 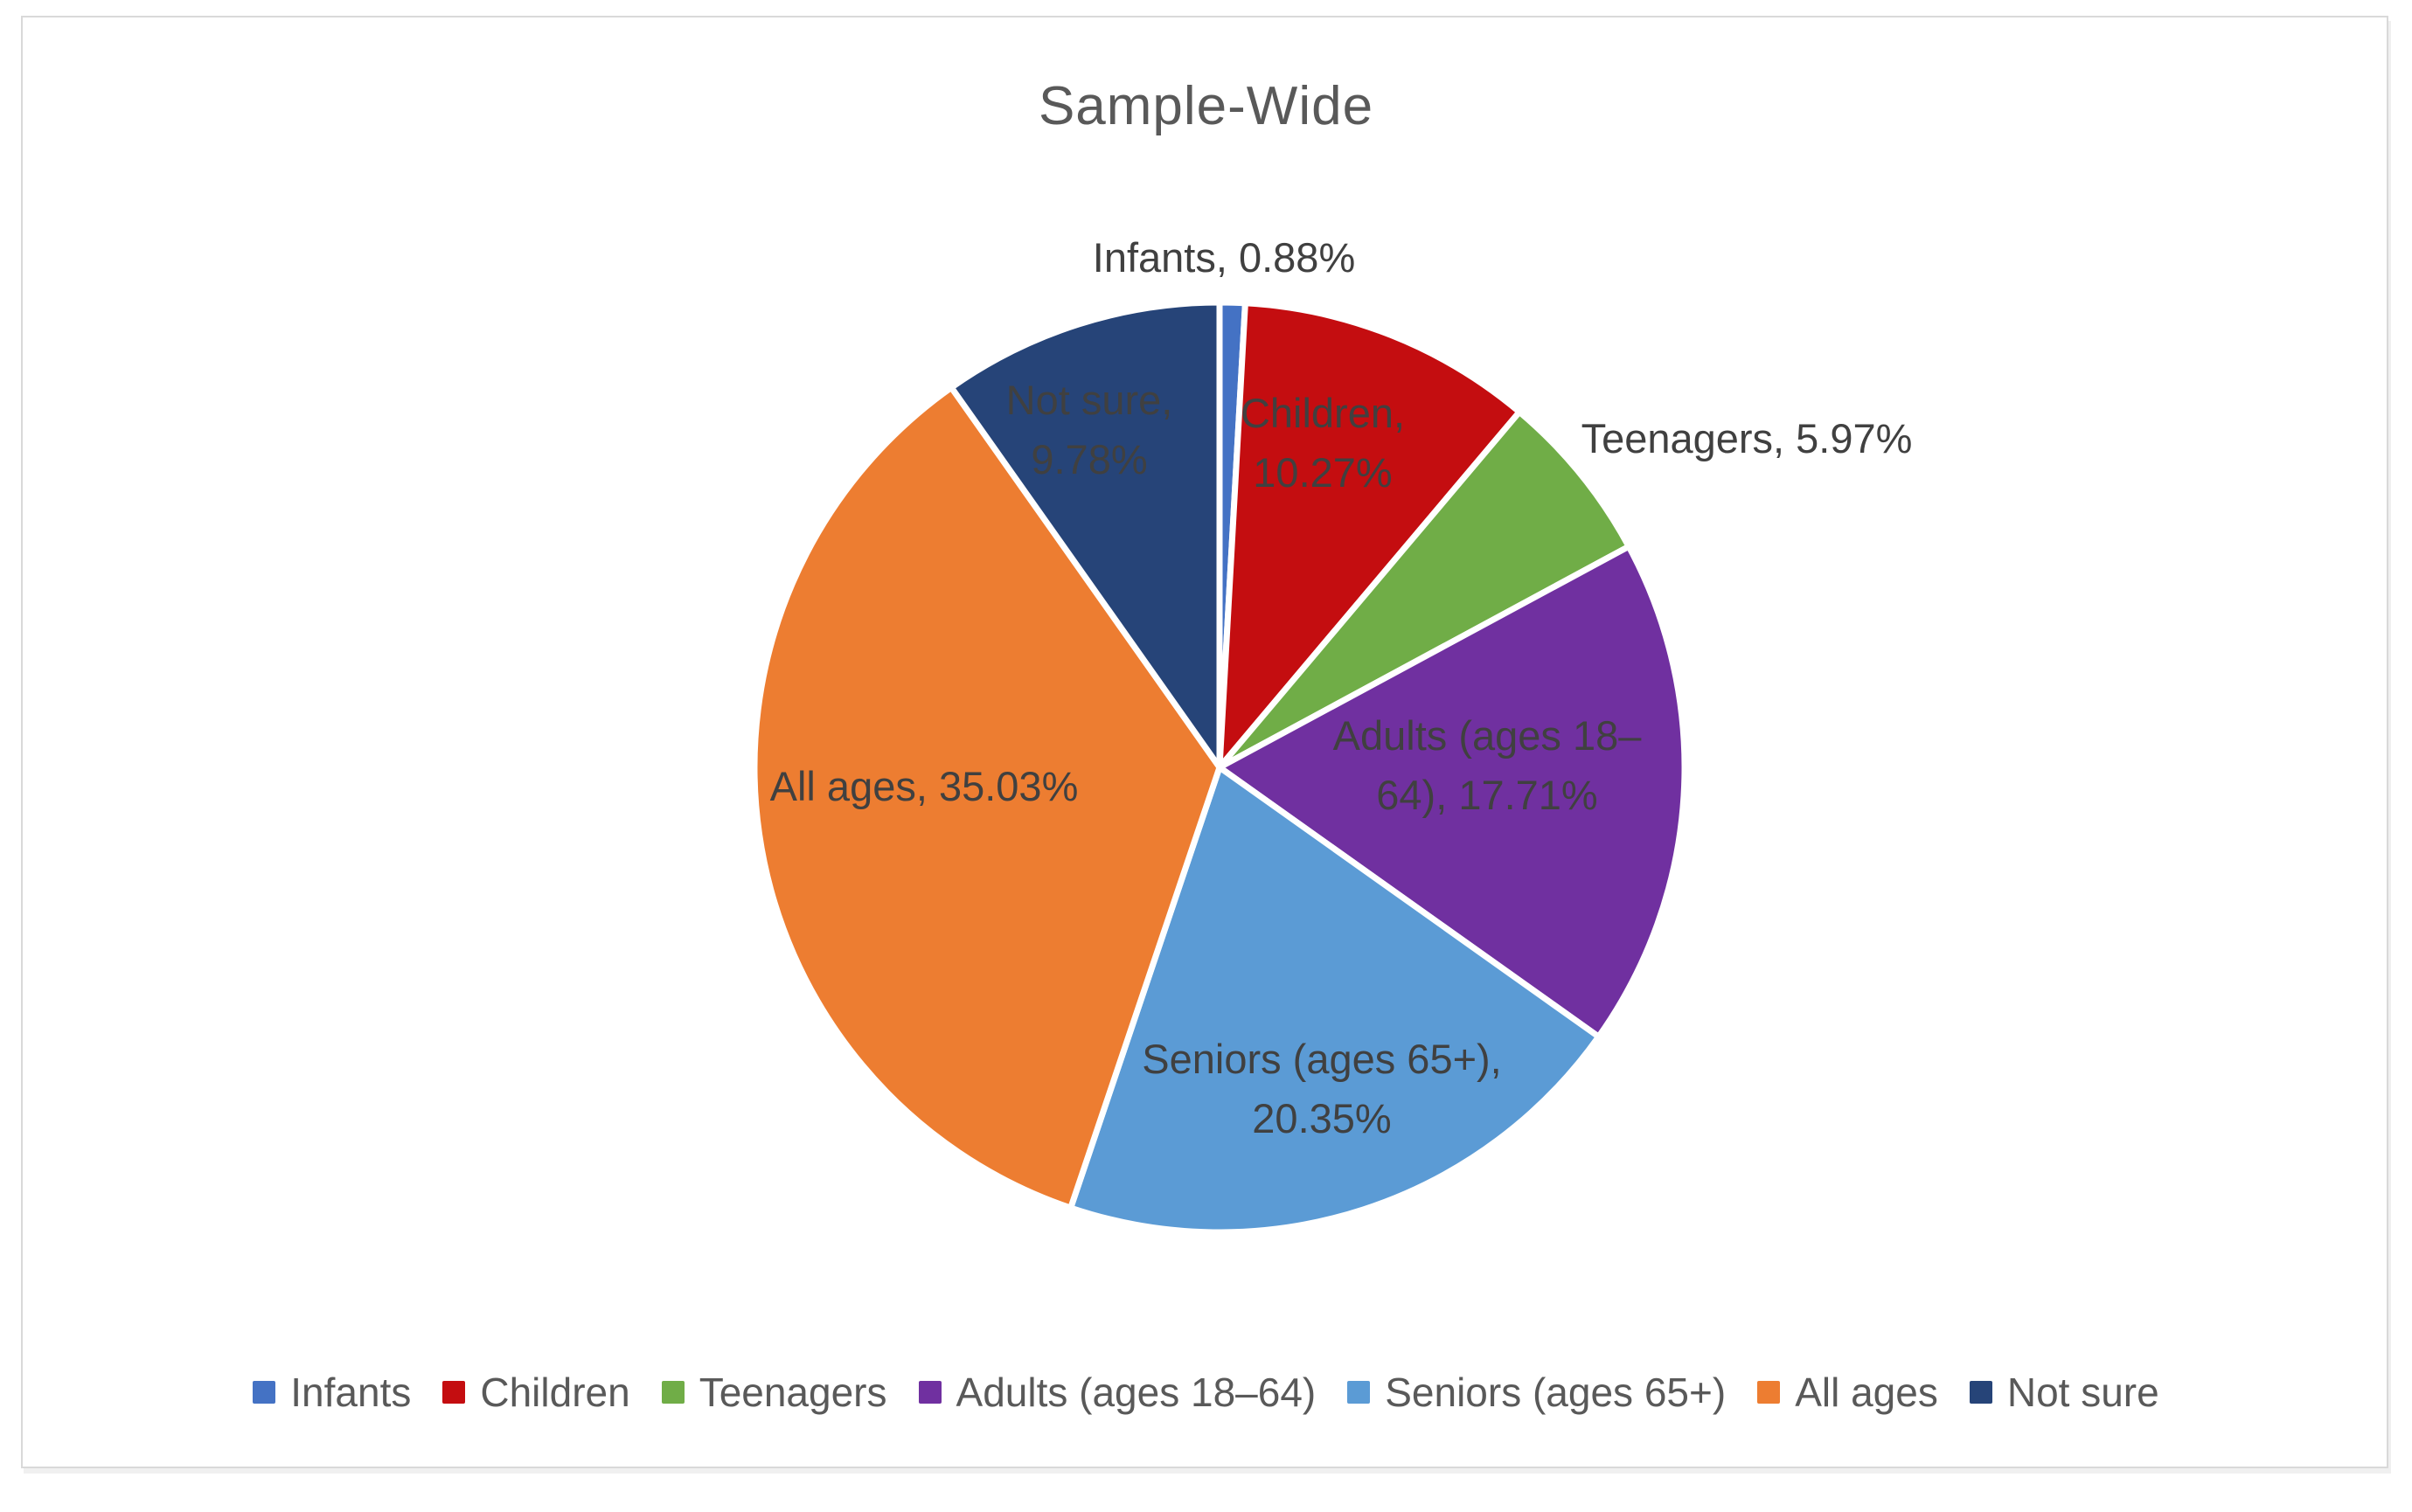 I want to click on pie-slice-children, so click(x=1369, y=535).